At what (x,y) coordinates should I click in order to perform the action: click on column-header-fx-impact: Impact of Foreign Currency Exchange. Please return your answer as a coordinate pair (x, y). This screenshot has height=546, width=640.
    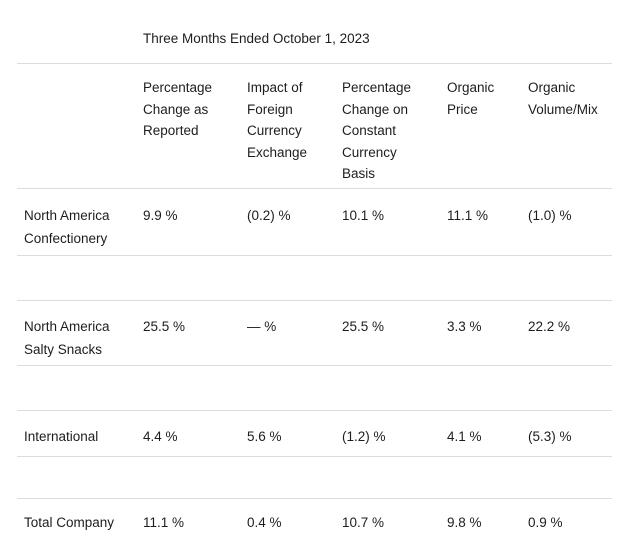
    Looking at the image, I should click on (277, 120).